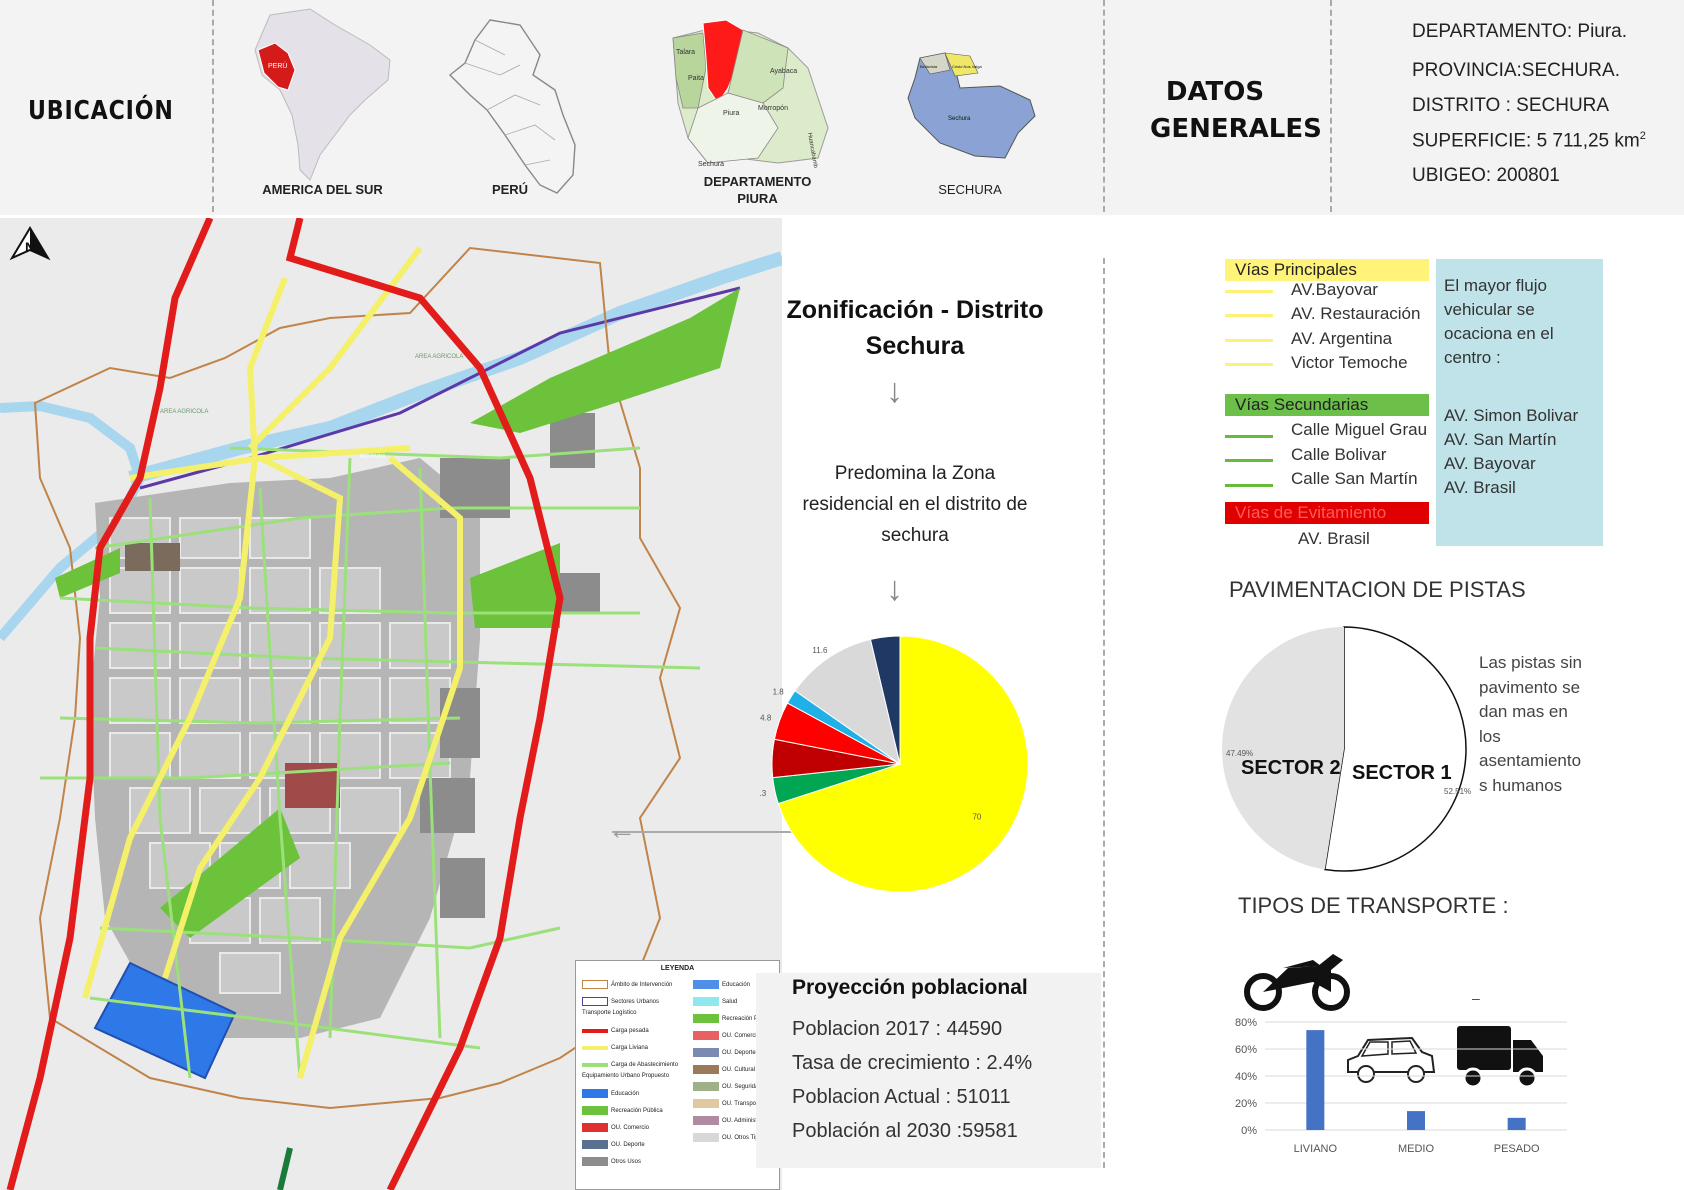 The width and height of the screenshot is (1684, 1190). I want to click on peru-tag: PERÚ, so click(277, 65).